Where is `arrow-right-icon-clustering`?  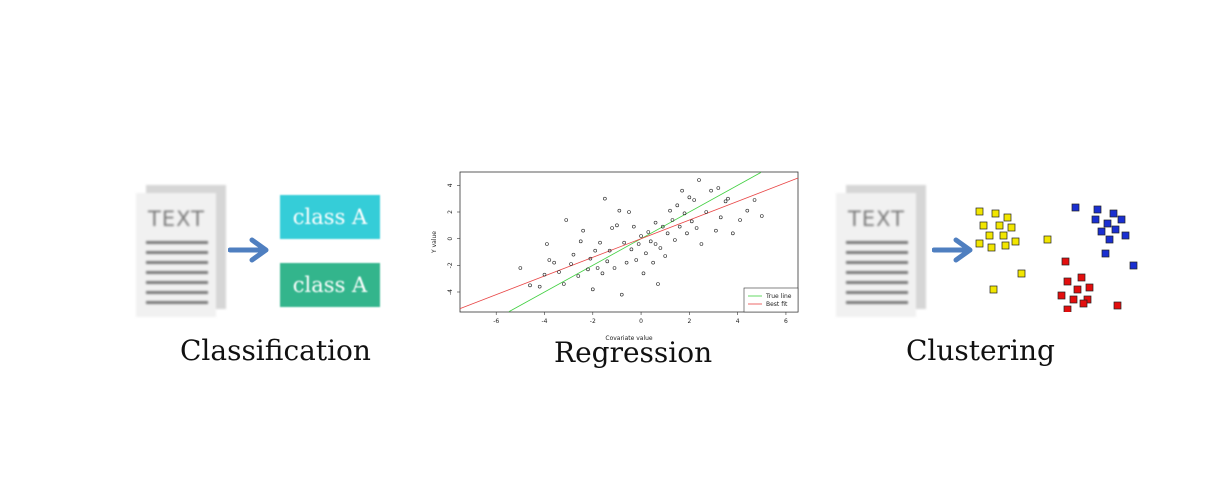 arrow-right-icon-clustering is located at coordinates (952, 250).